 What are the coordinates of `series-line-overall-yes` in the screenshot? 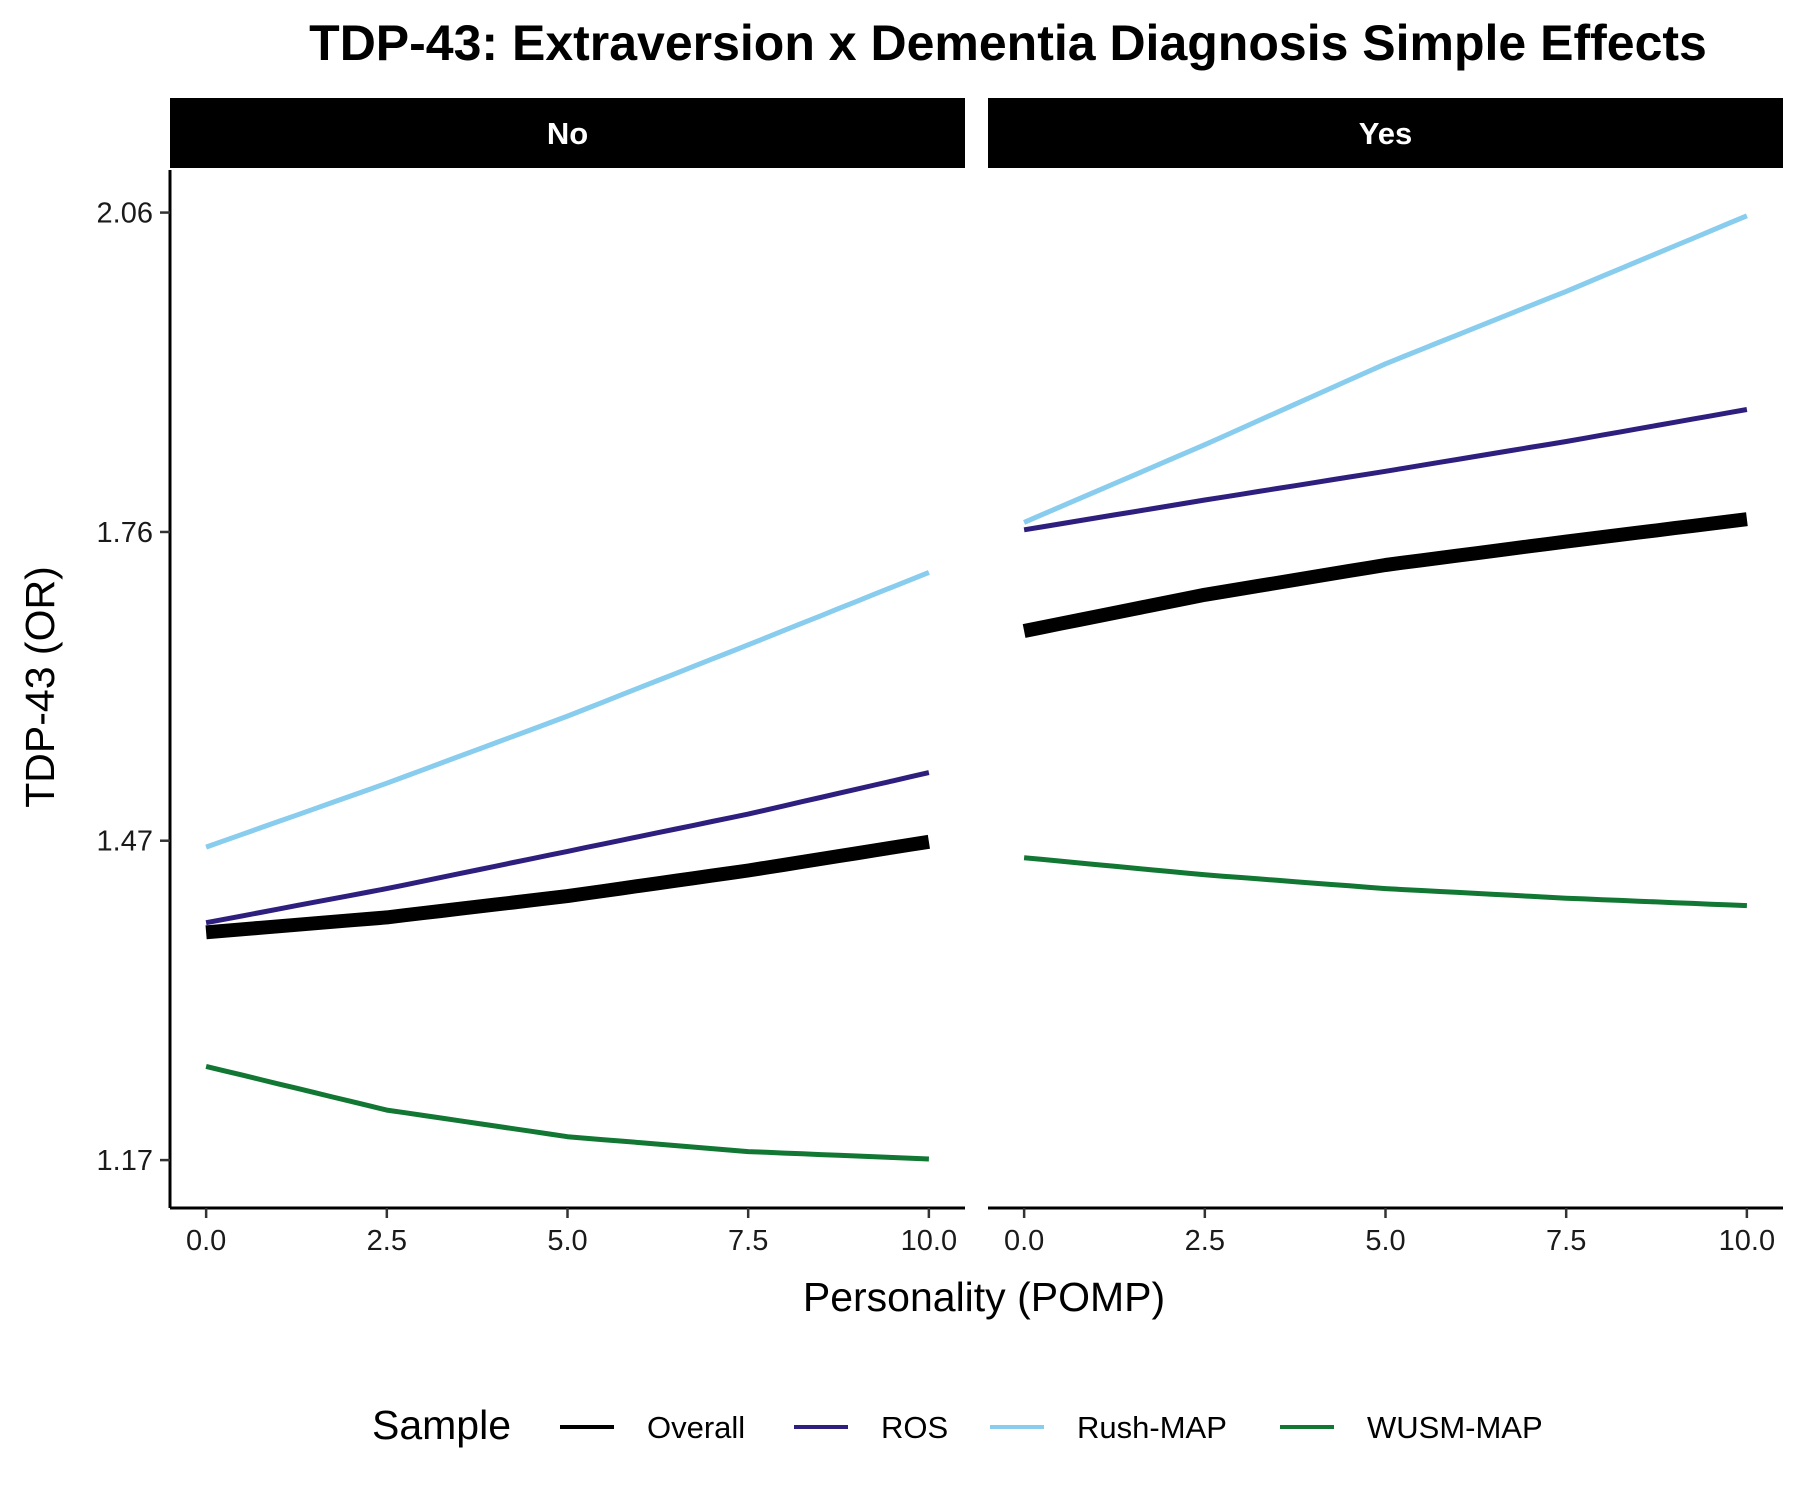 It's located at (1385, 575).